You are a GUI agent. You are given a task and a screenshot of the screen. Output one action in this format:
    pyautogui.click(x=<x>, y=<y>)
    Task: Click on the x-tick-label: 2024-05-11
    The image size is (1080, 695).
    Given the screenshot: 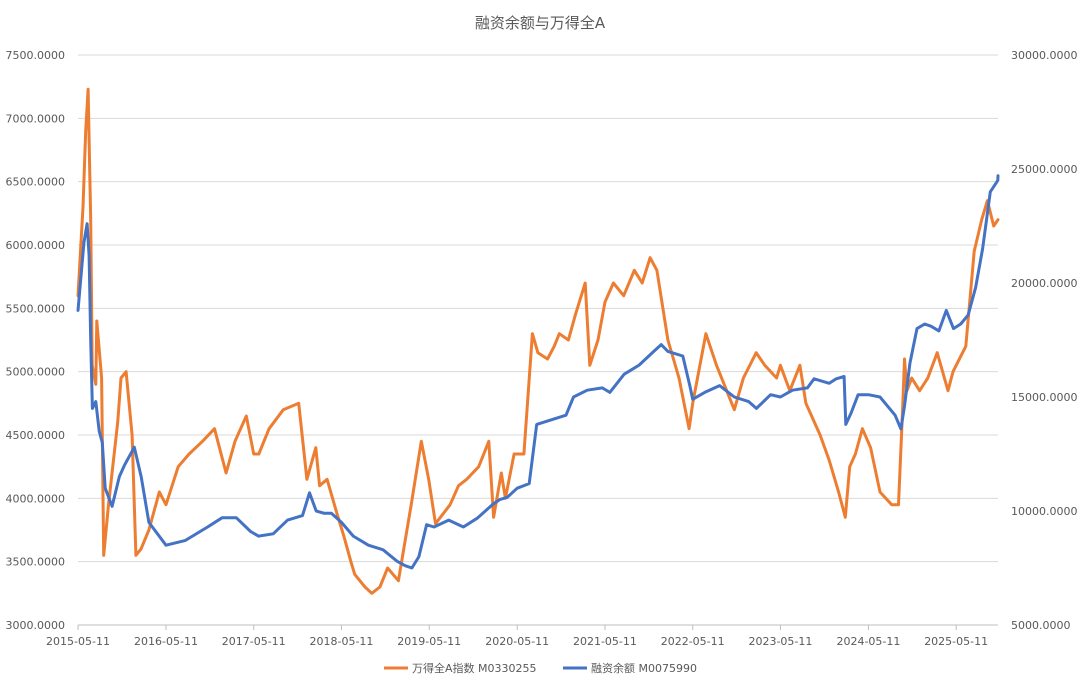 What is the action you would take?
    pyautogui.click(x=868, y=641)
    